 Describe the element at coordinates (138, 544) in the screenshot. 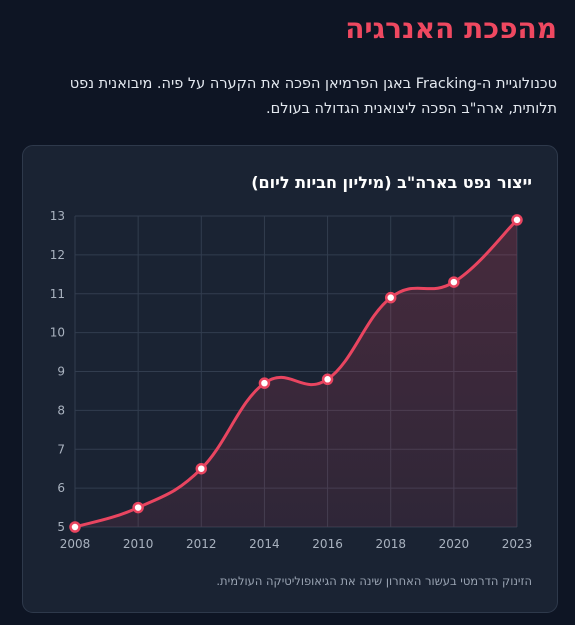

I see `x-tick-label: 2010` at that location.